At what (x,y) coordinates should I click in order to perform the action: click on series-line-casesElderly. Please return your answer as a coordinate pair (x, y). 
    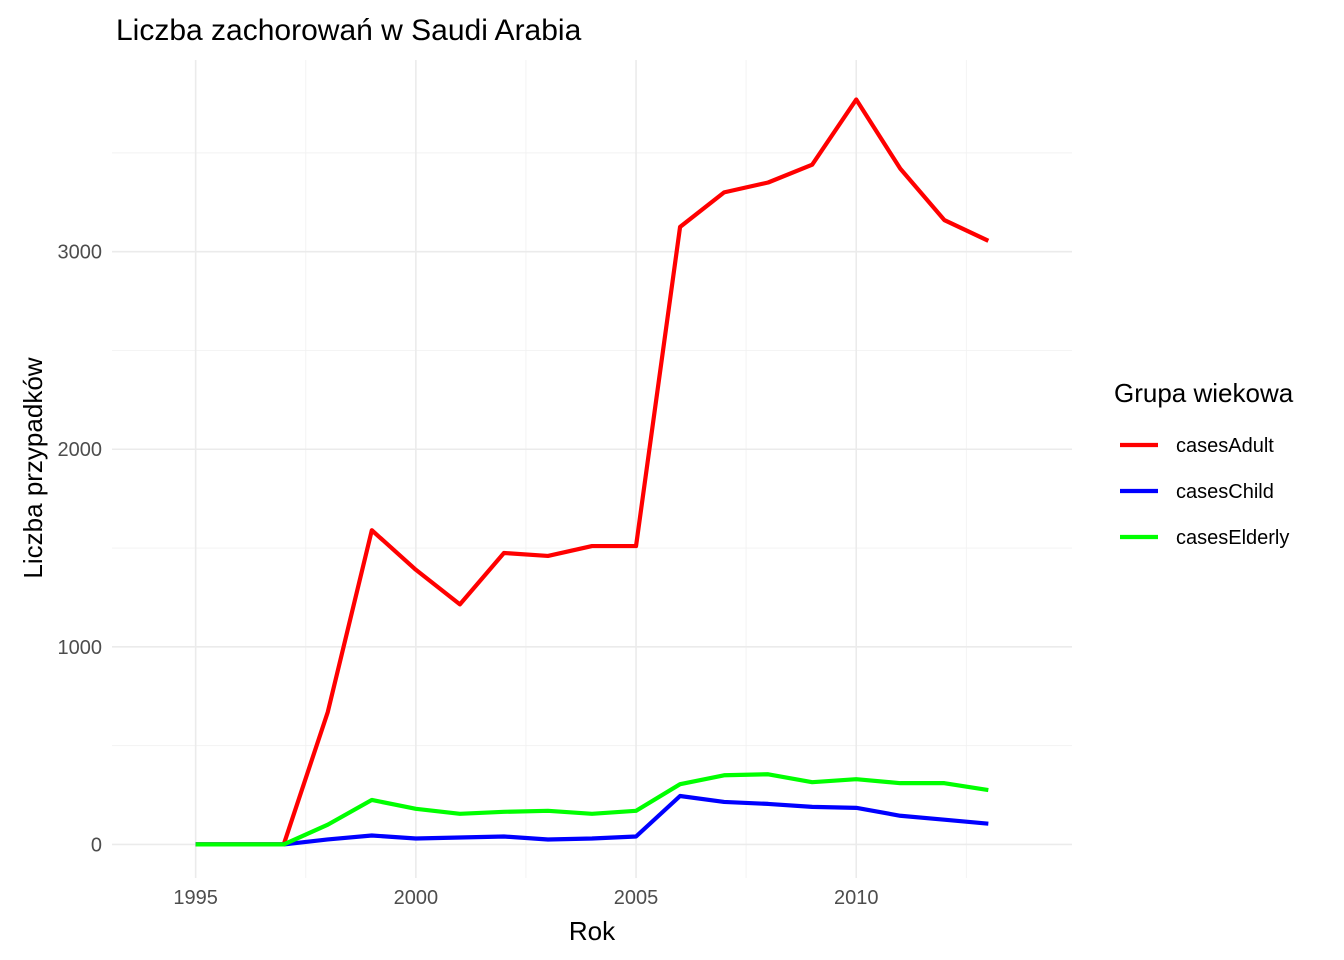
    Looking at the image, I should click on (592, 809).